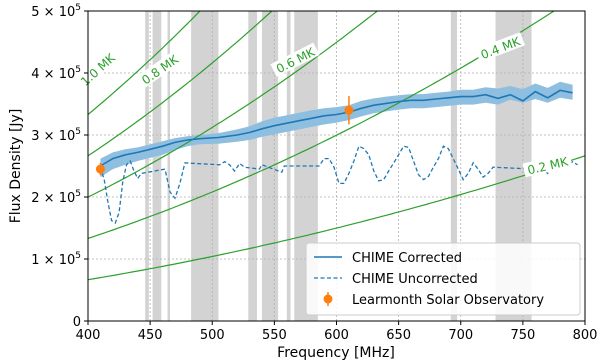 This screenshot has width=600, height=362. Describe the element at coordinates (224, 135) in the screenshot. I see `learmonth-points` at that location.